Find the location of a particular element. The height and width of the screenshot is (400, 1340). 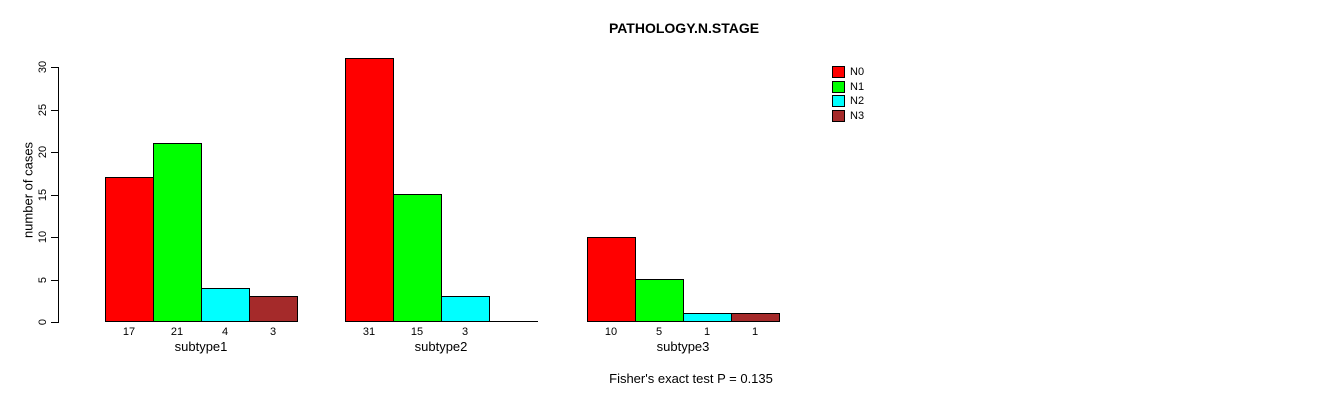

legend-swatch-N3 is located at coordinates (838, 115).